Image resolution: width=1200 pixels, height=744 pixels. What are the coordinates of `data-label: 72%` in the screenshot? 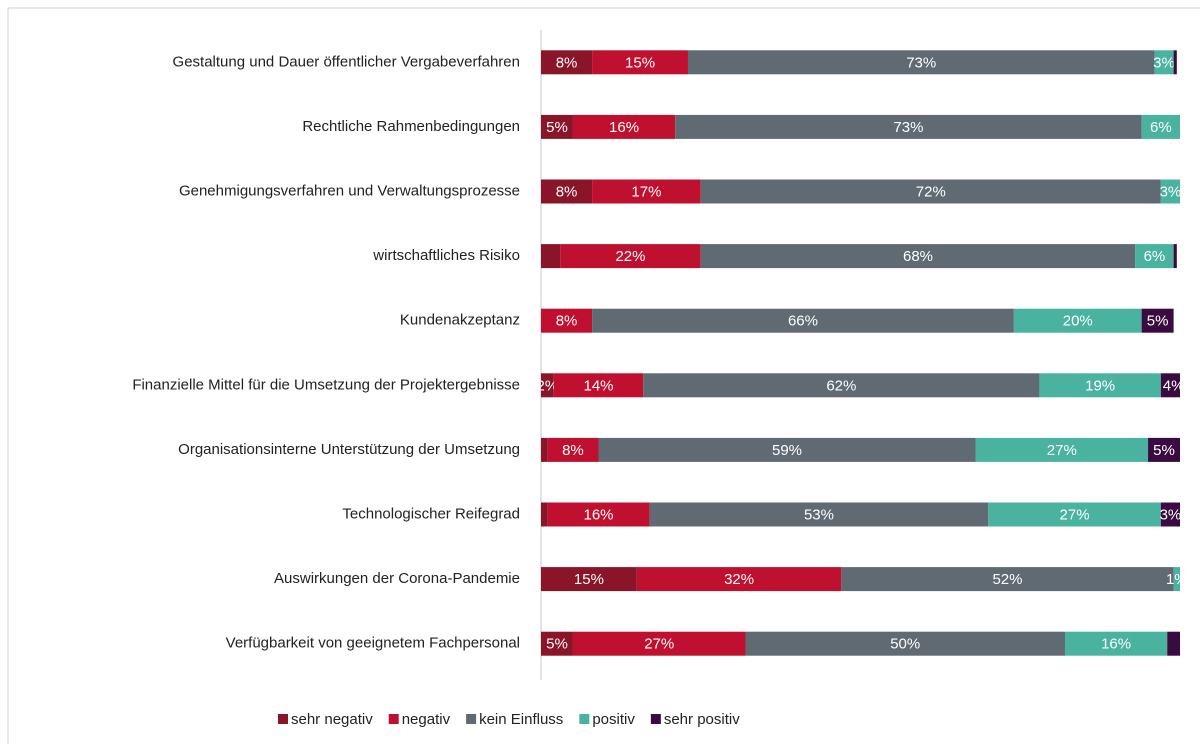 It's located at (931, 191).